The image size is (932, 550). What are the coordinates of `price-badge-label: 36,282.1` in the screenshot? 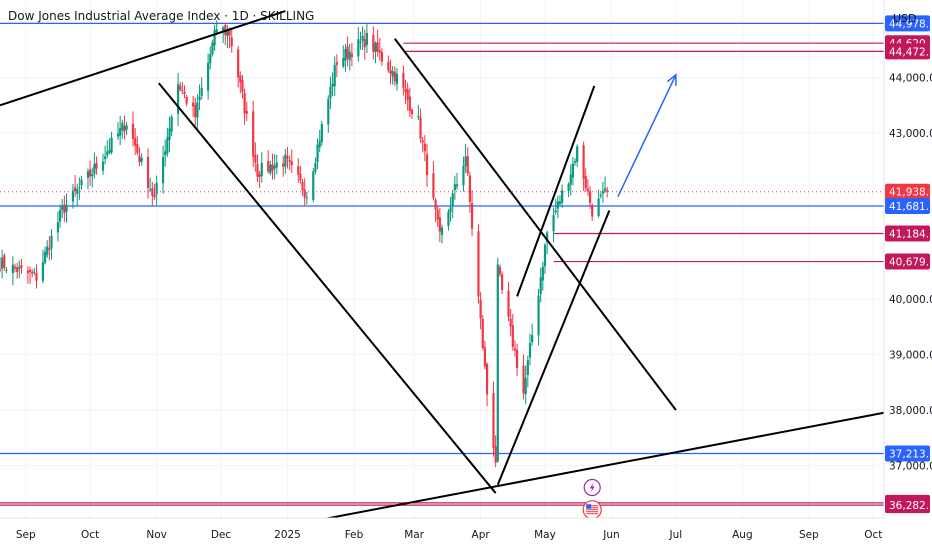 It's located at (910, 506).